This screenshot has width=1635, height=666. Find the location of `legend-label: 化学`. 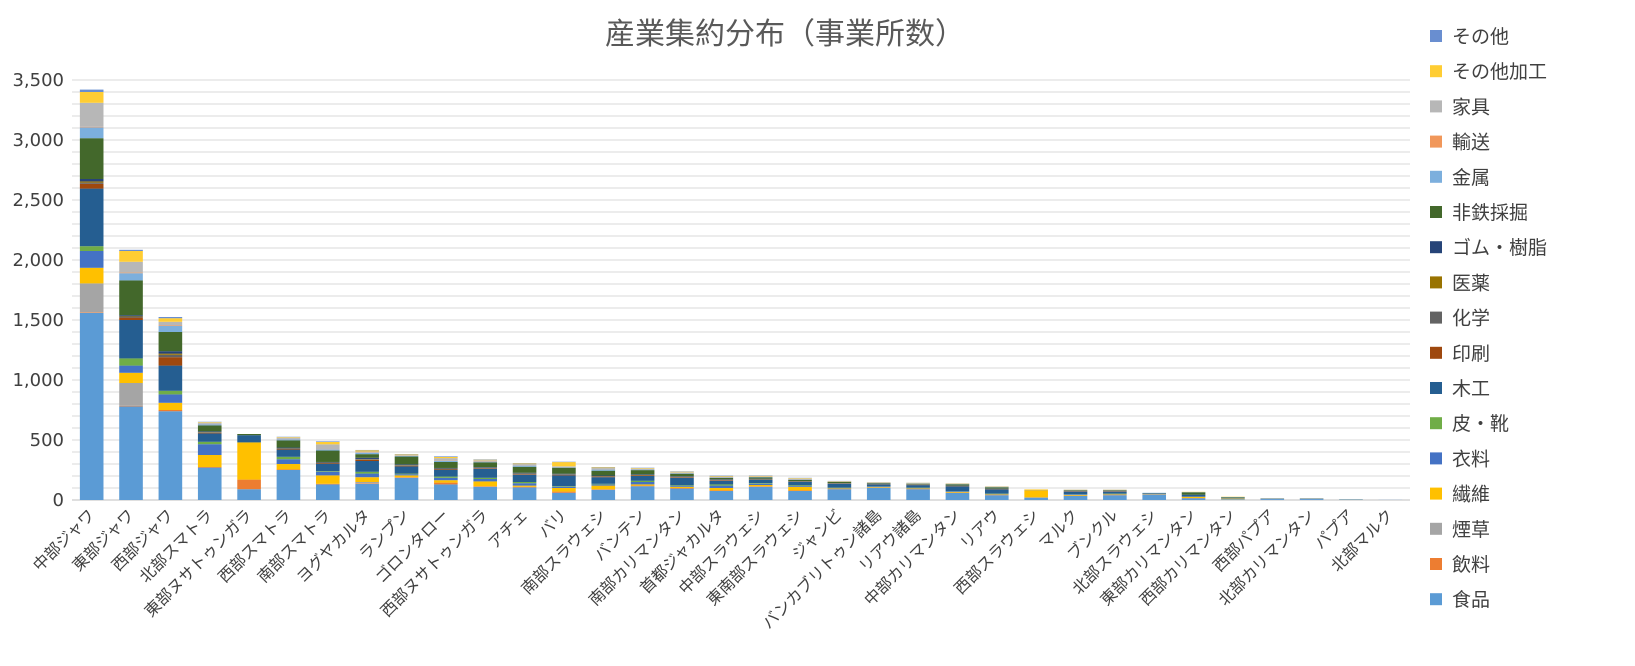

legend-label: 化学 is located at coordinates (1471, 319).